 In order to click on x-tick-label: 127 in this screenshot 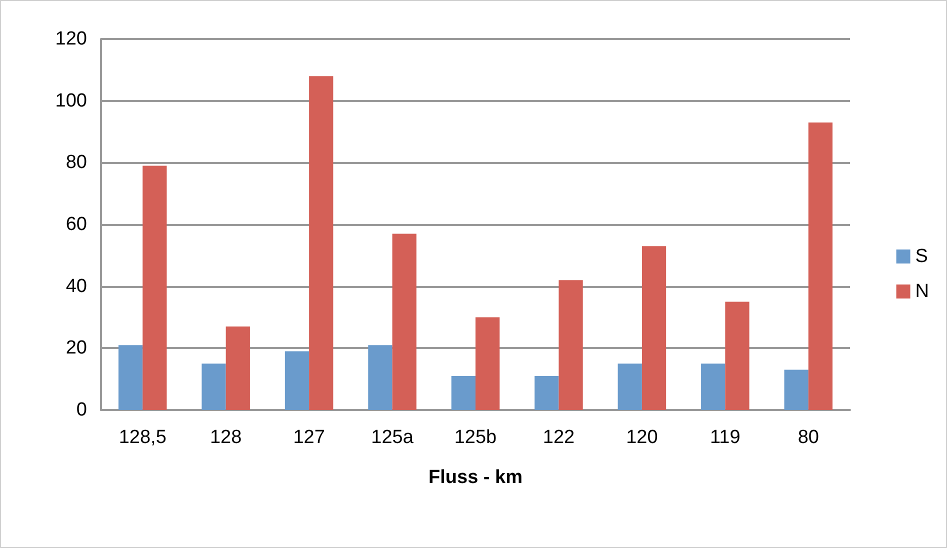, I will do `click(309, 437)`.